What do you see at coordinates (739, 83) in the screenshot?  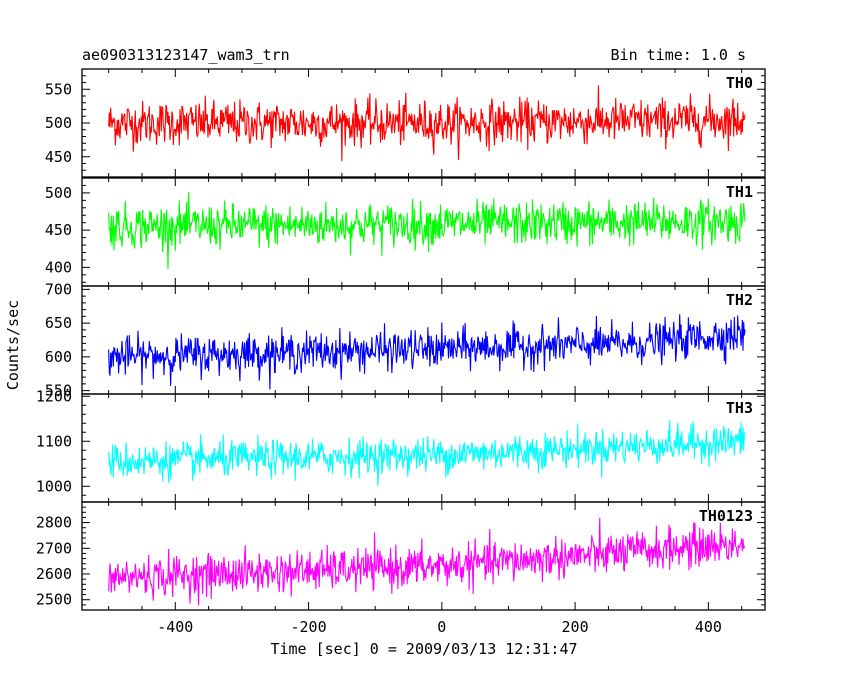 I see `panel-label-th0: TH0` at bounding box center [739, 83].